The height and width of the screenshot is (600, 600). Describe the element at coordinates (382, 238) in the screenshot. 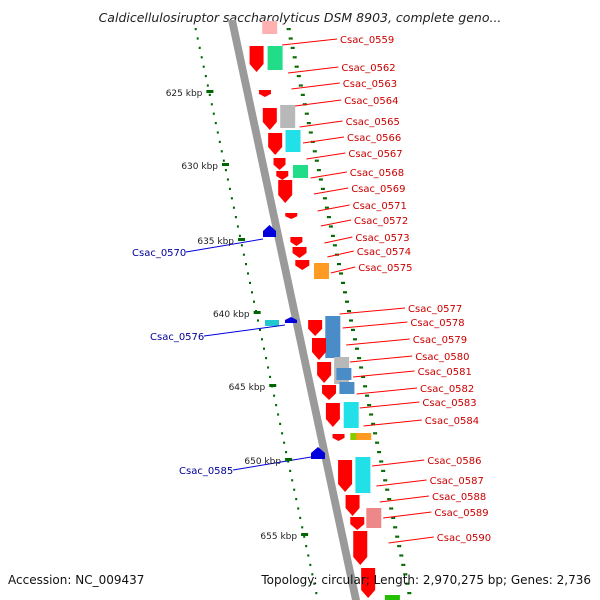

I see `forward-gene-label: Csac_0573` at that location.